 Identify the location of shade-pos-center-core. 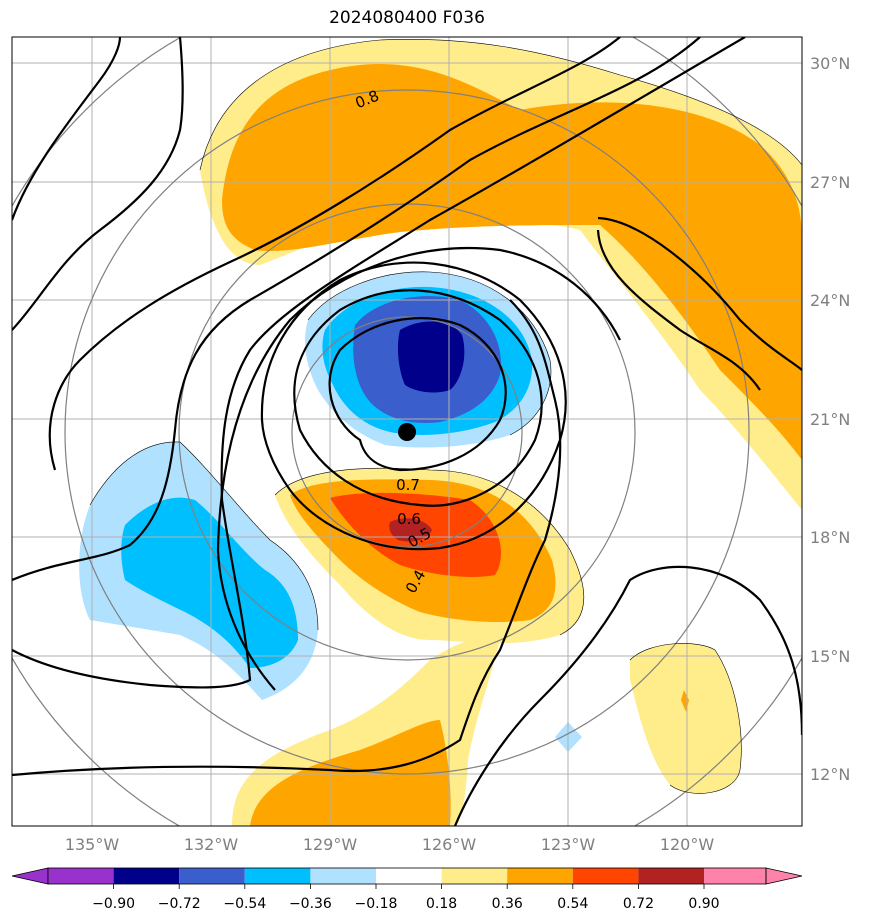
(410, 530).